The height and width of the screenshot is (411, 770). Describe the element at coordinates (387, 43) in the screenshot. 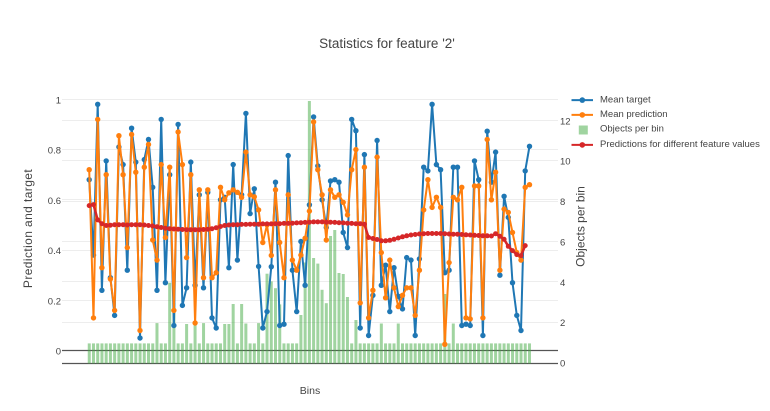

I see `svg-text: Statistics for feature '2'` at that location.